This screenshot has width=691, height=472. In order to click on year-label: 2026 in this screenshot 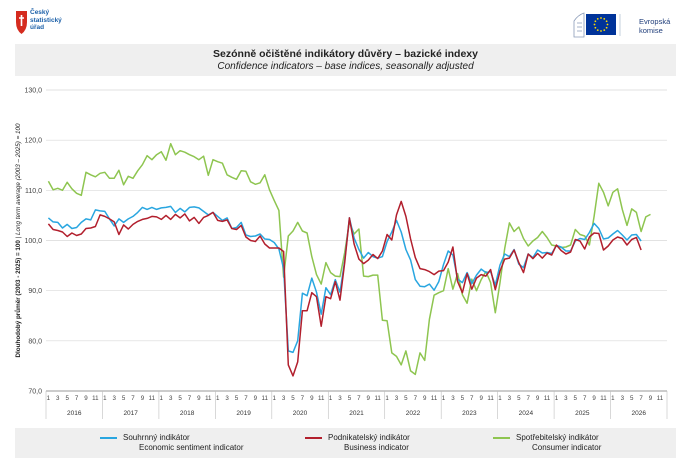, I will do `click(639, 413)`.